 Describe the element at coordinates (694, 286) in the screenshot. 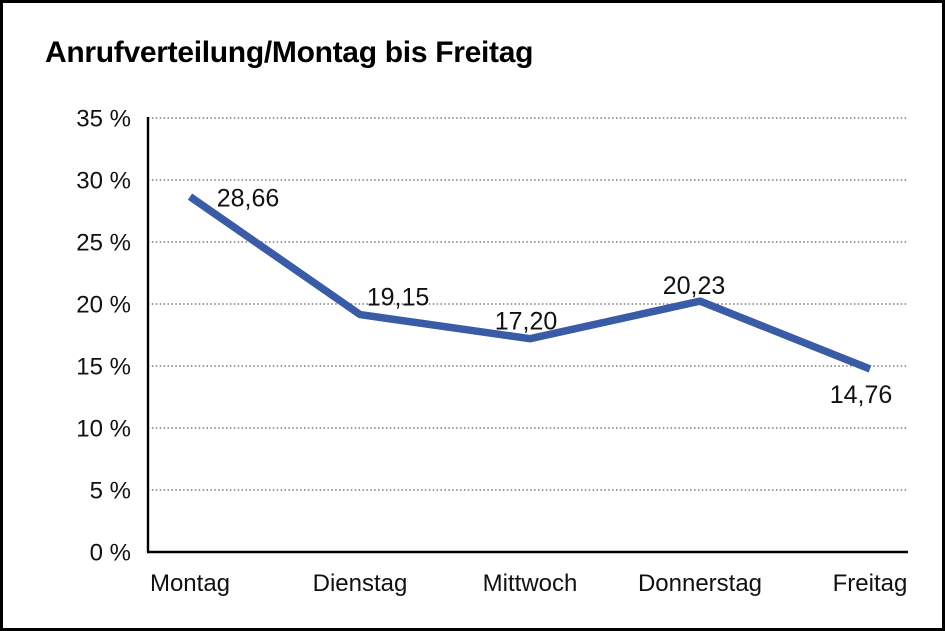

I see `value-label: 20,23` at that location.